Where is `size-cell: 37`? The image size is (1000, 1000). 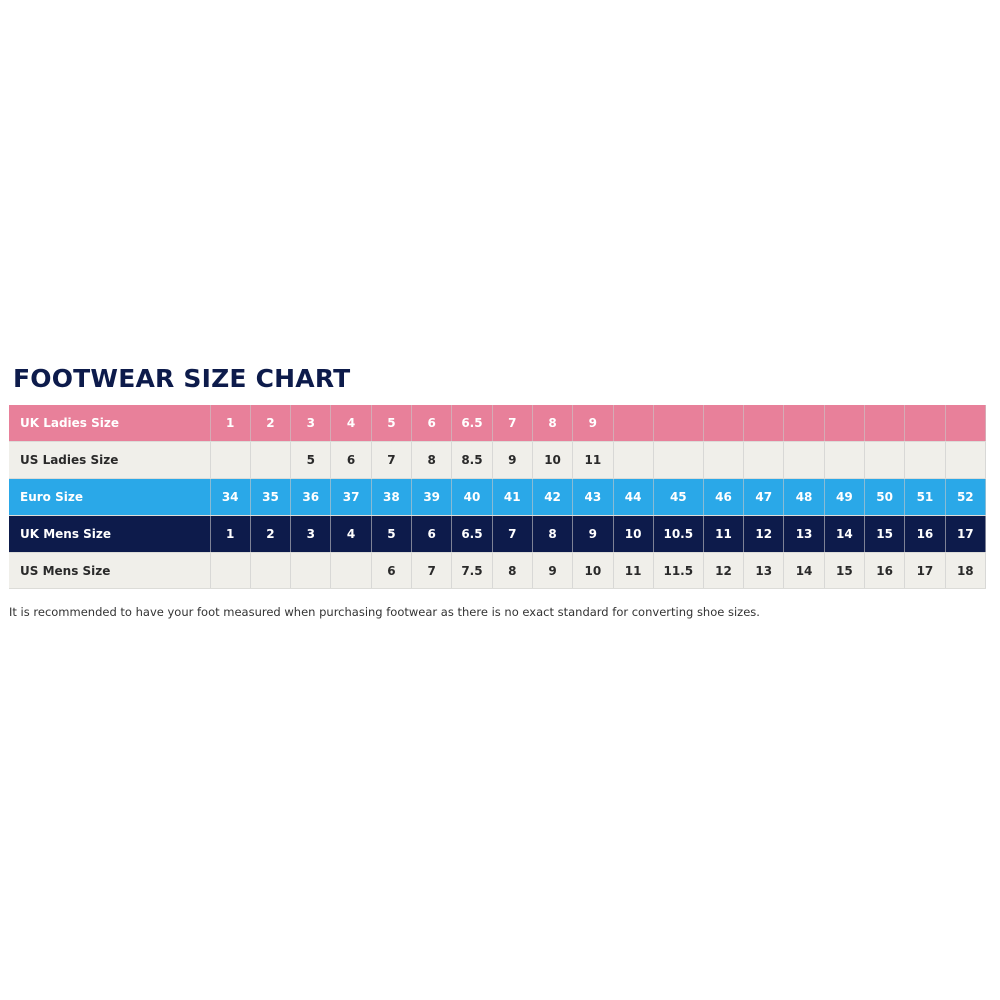 size-cell: 37 is located at coordinates (351, 497).